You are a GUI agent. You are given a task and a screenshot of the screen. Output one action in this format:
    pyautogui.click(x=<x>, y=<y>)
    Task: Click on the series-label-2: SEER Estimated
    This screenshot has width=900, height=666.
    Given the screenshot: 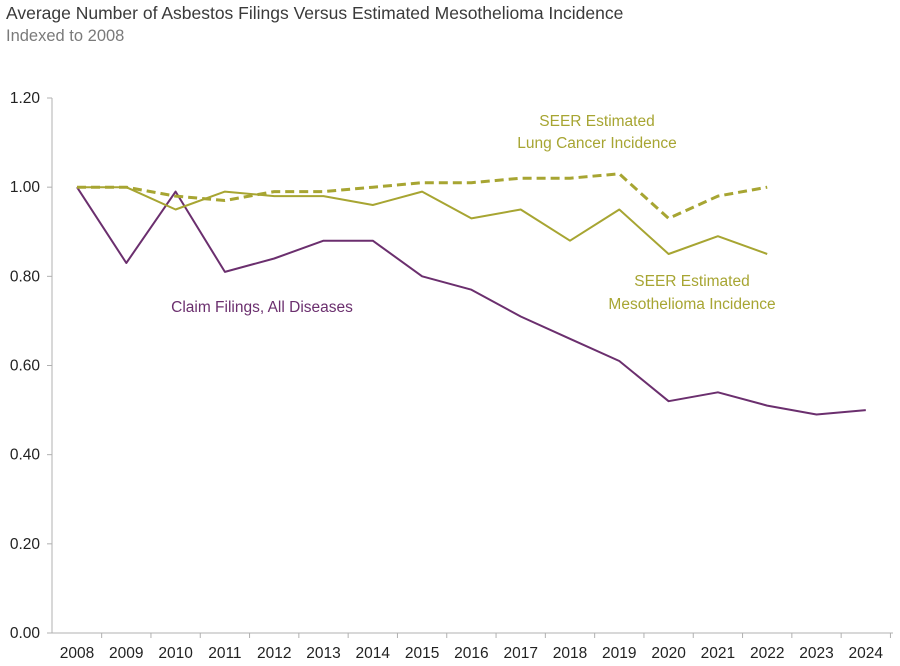 What is the action you would take?
    pyautogui.click(x=596, y=121)
    